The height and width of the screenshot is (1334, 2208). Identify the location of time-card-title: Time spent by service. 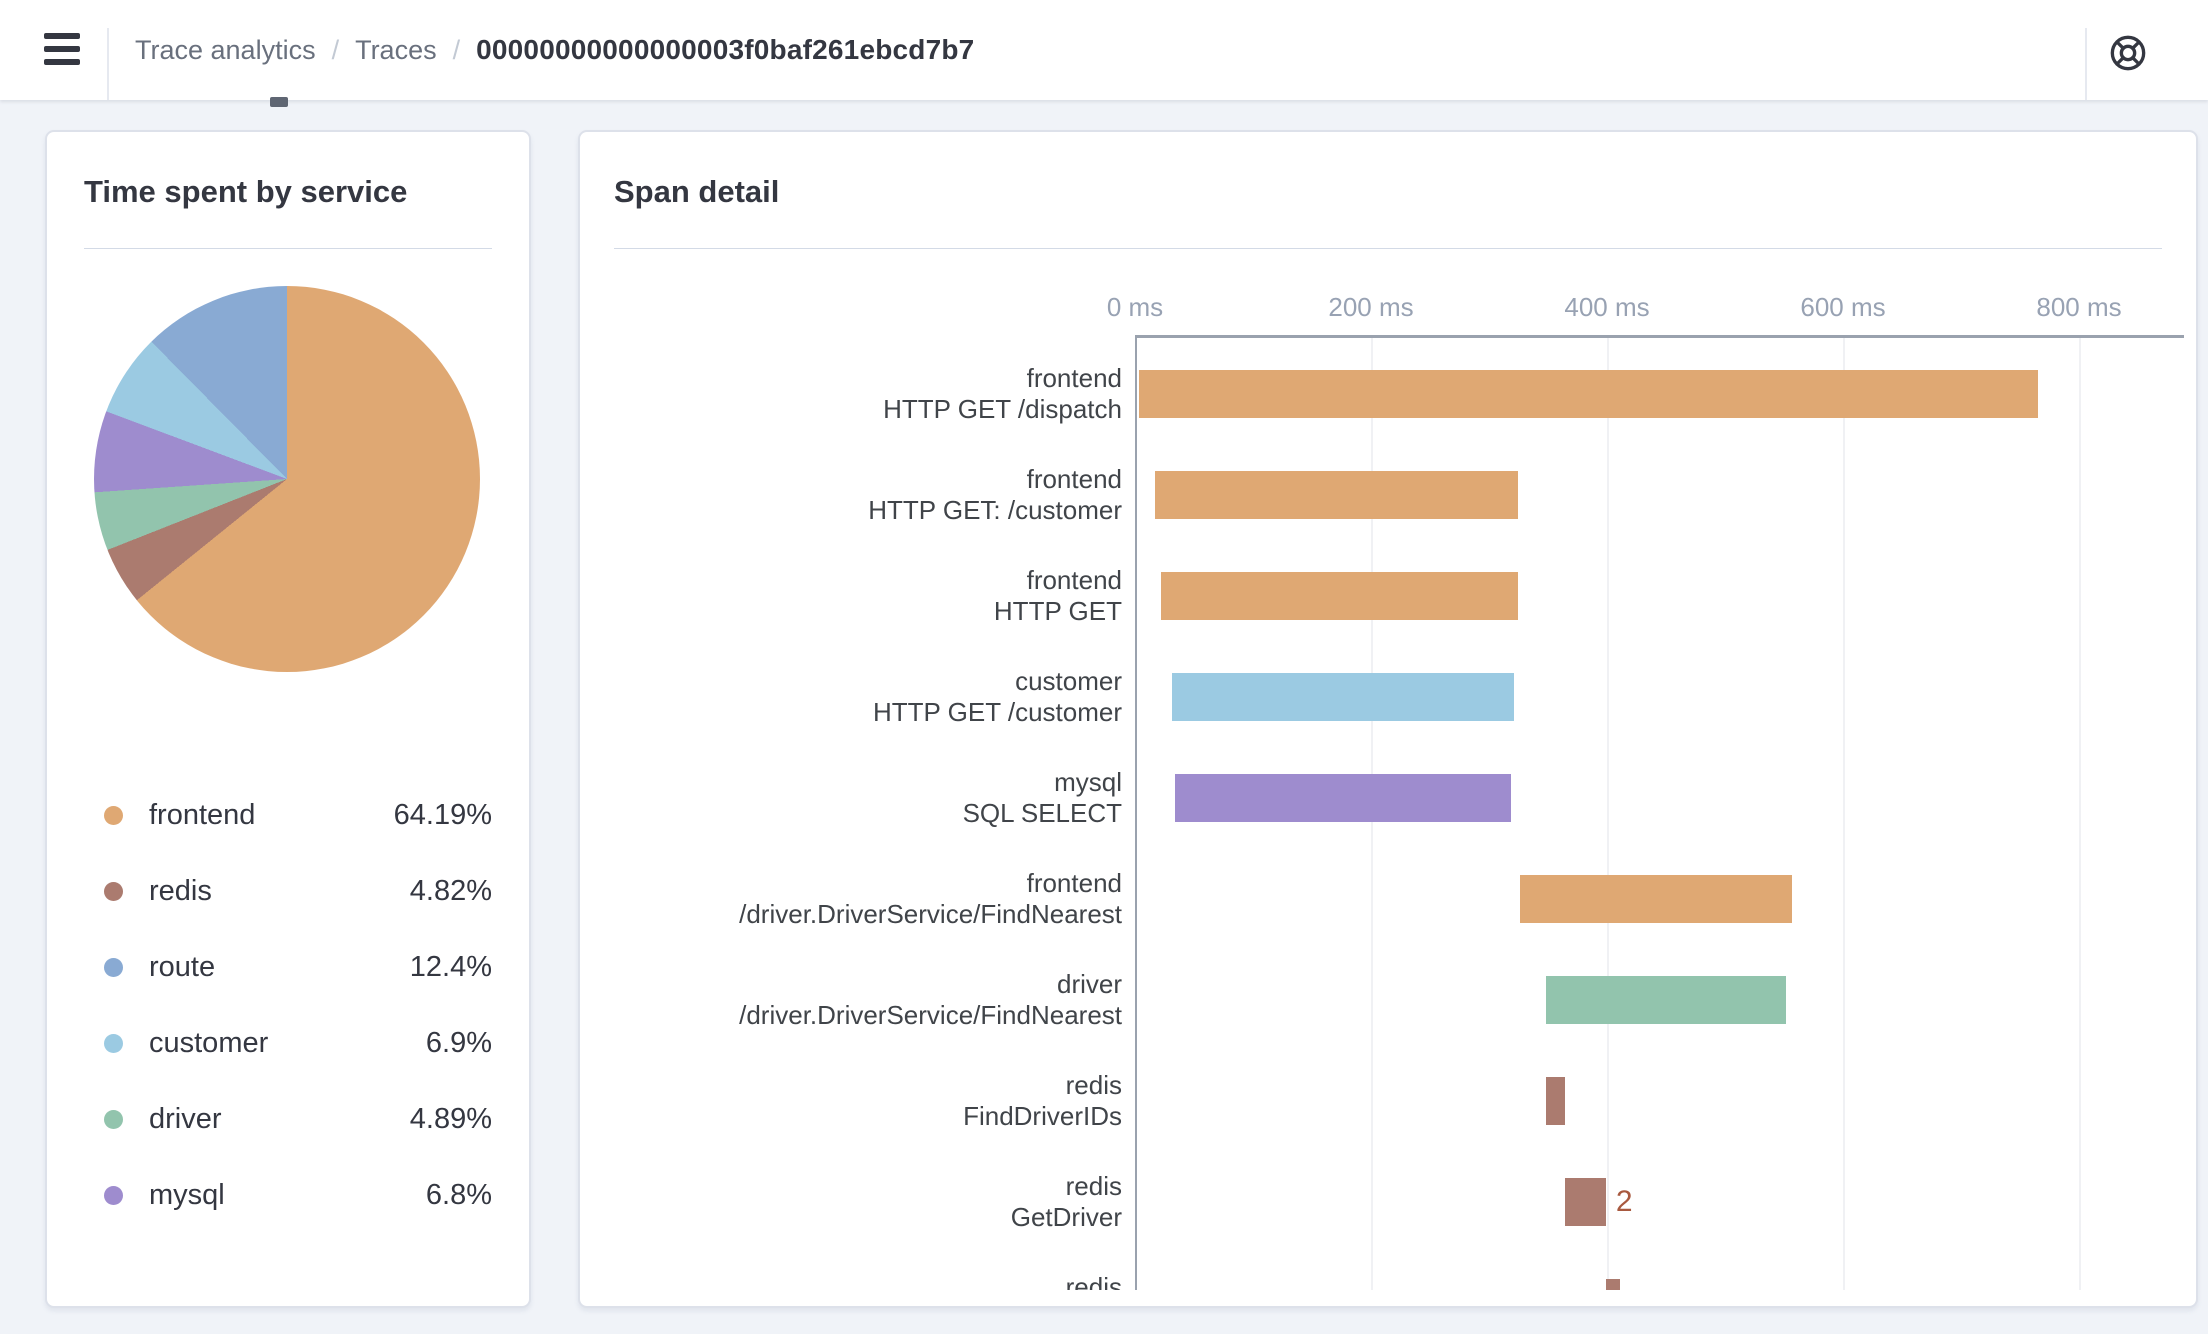
(246, 191).